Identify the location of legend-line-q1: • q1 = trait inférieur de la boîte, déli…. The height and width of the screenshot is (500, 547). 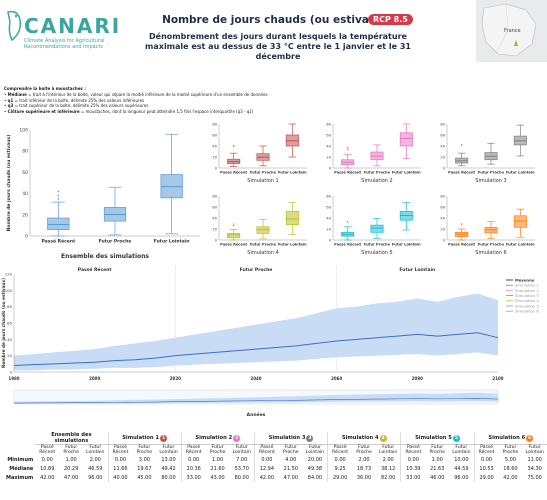
(74, 100).